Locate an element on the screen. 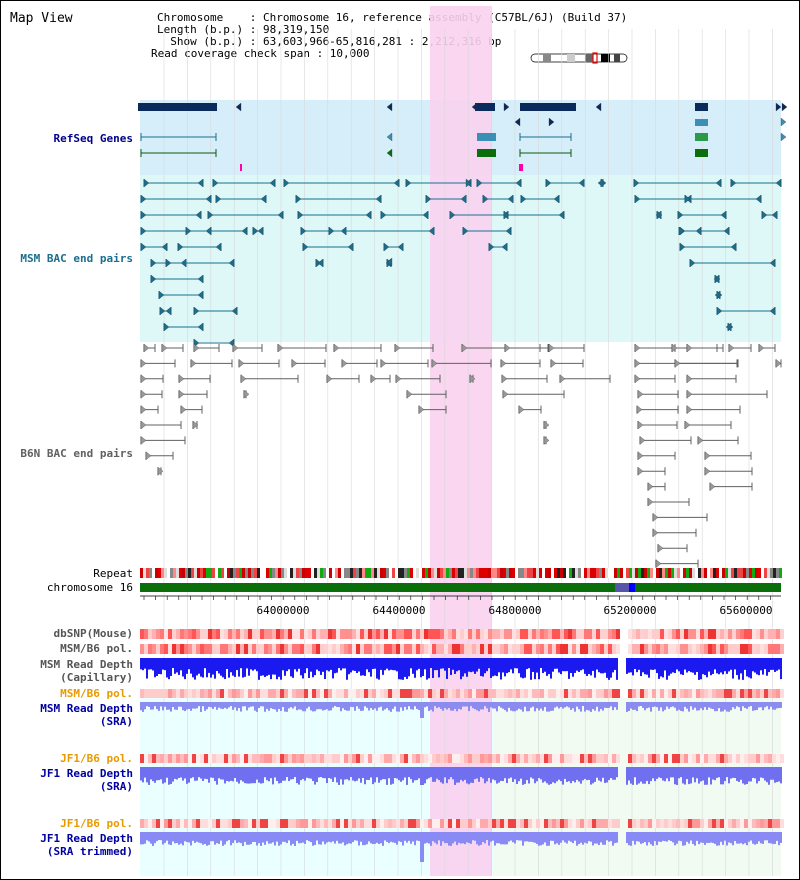 The height and width of the screenshot is (880, 800). track-label-jf1-depth-sra: JF1 Read Depth (SRA) is located at coordinates (86, 780).